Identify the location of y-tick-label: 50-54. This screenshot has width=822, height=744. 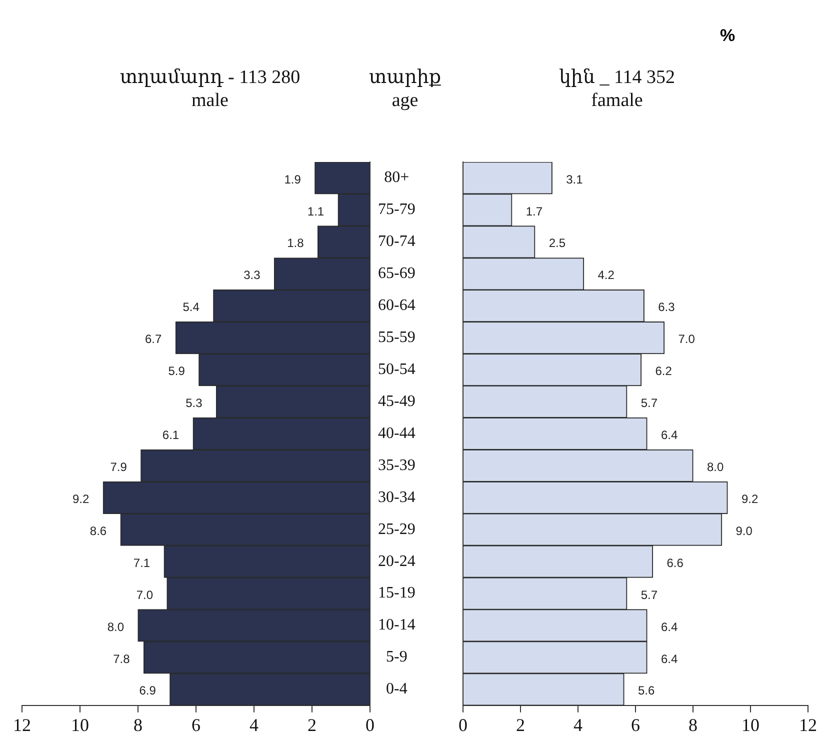
(397, 369).